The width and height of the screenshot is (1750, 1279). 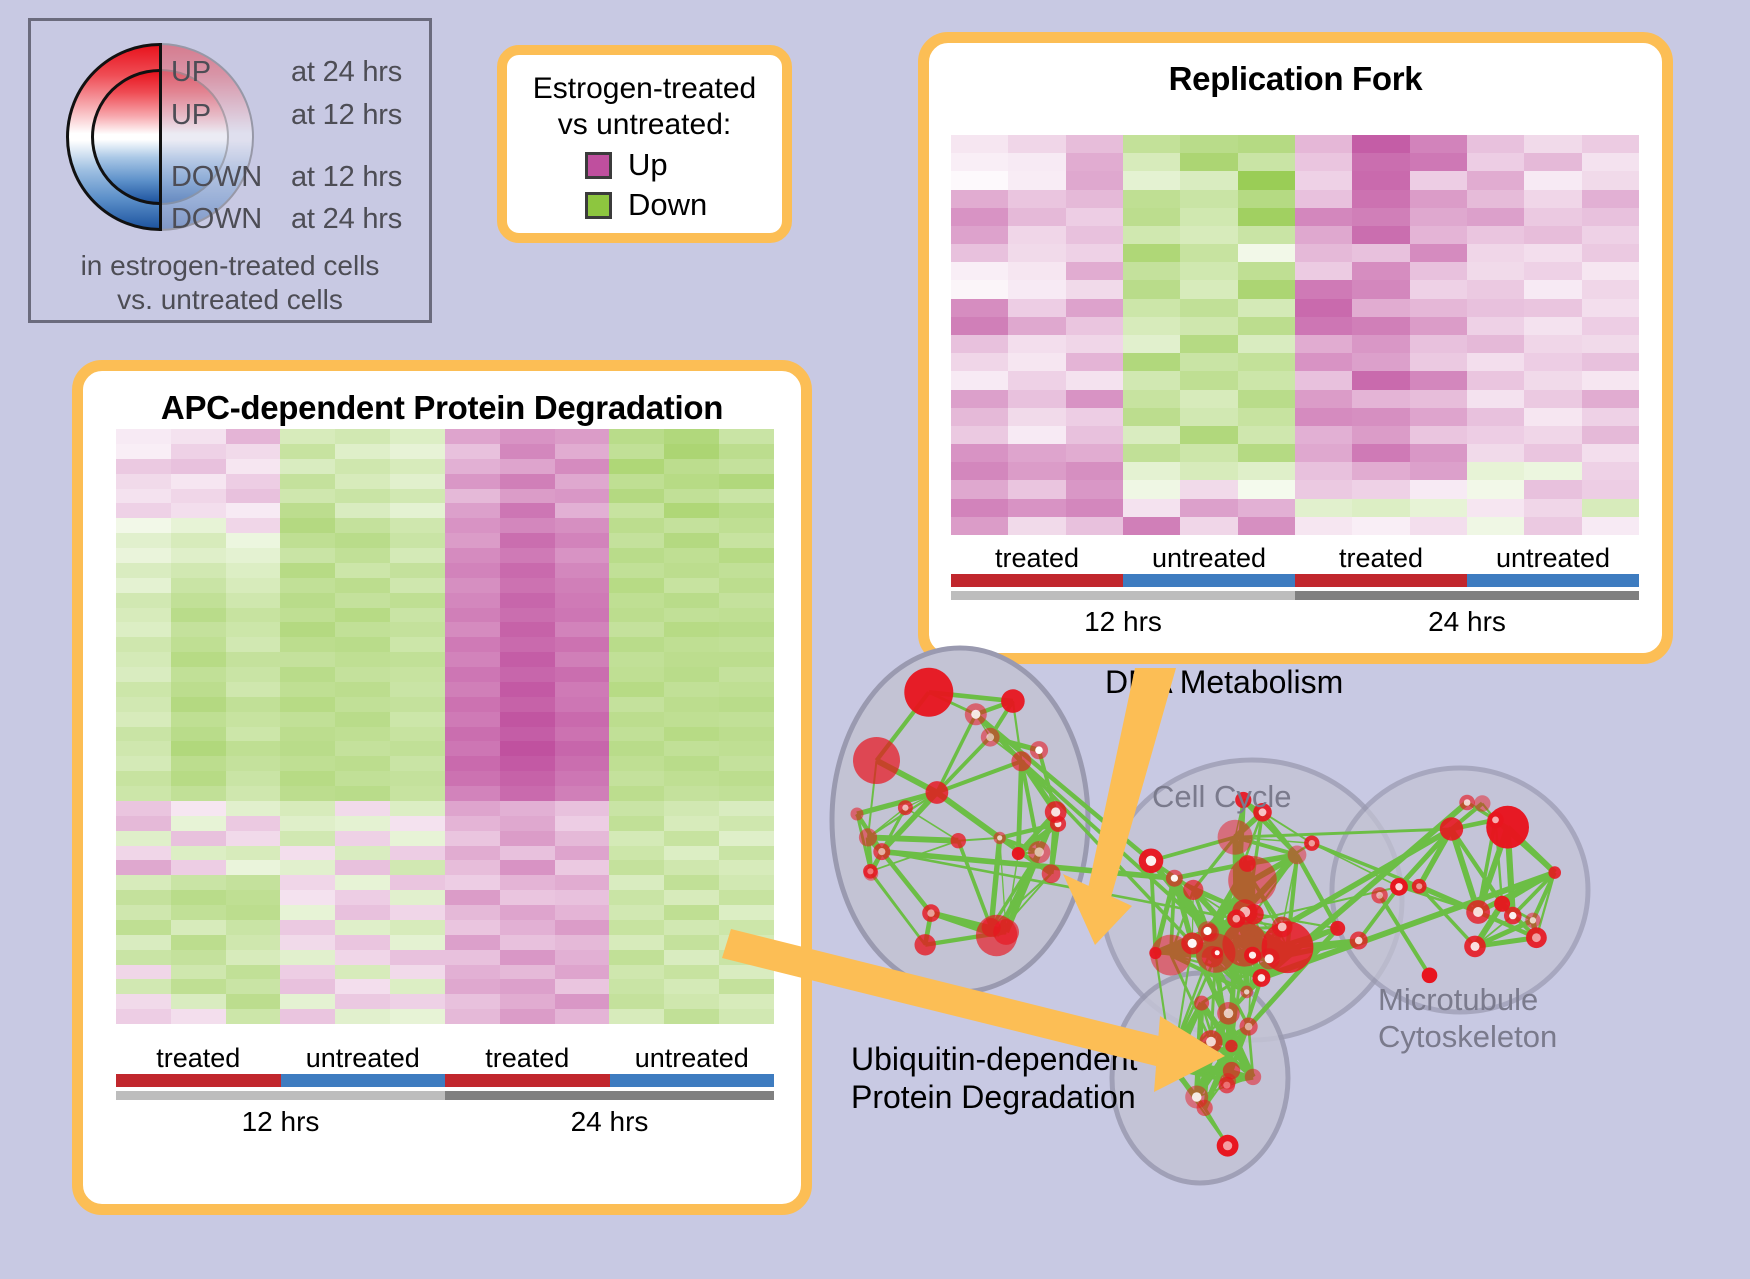 I want to click on wheel-center-axis, so click(x=160, y=137).